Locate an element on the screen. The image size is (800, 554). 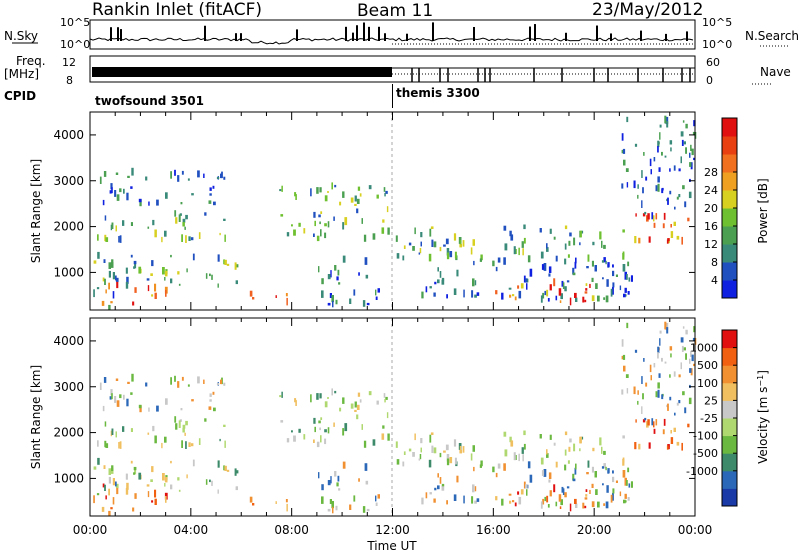
ytick-label: 3000 is located at coordinates (68, 181).